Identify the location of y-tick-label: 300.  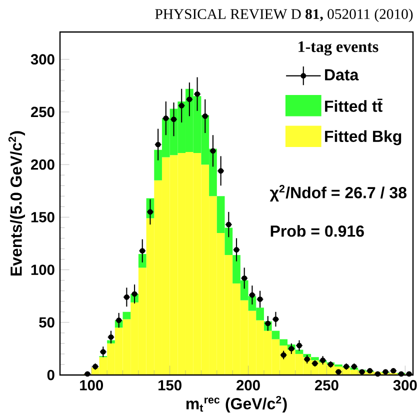
(42, 59).